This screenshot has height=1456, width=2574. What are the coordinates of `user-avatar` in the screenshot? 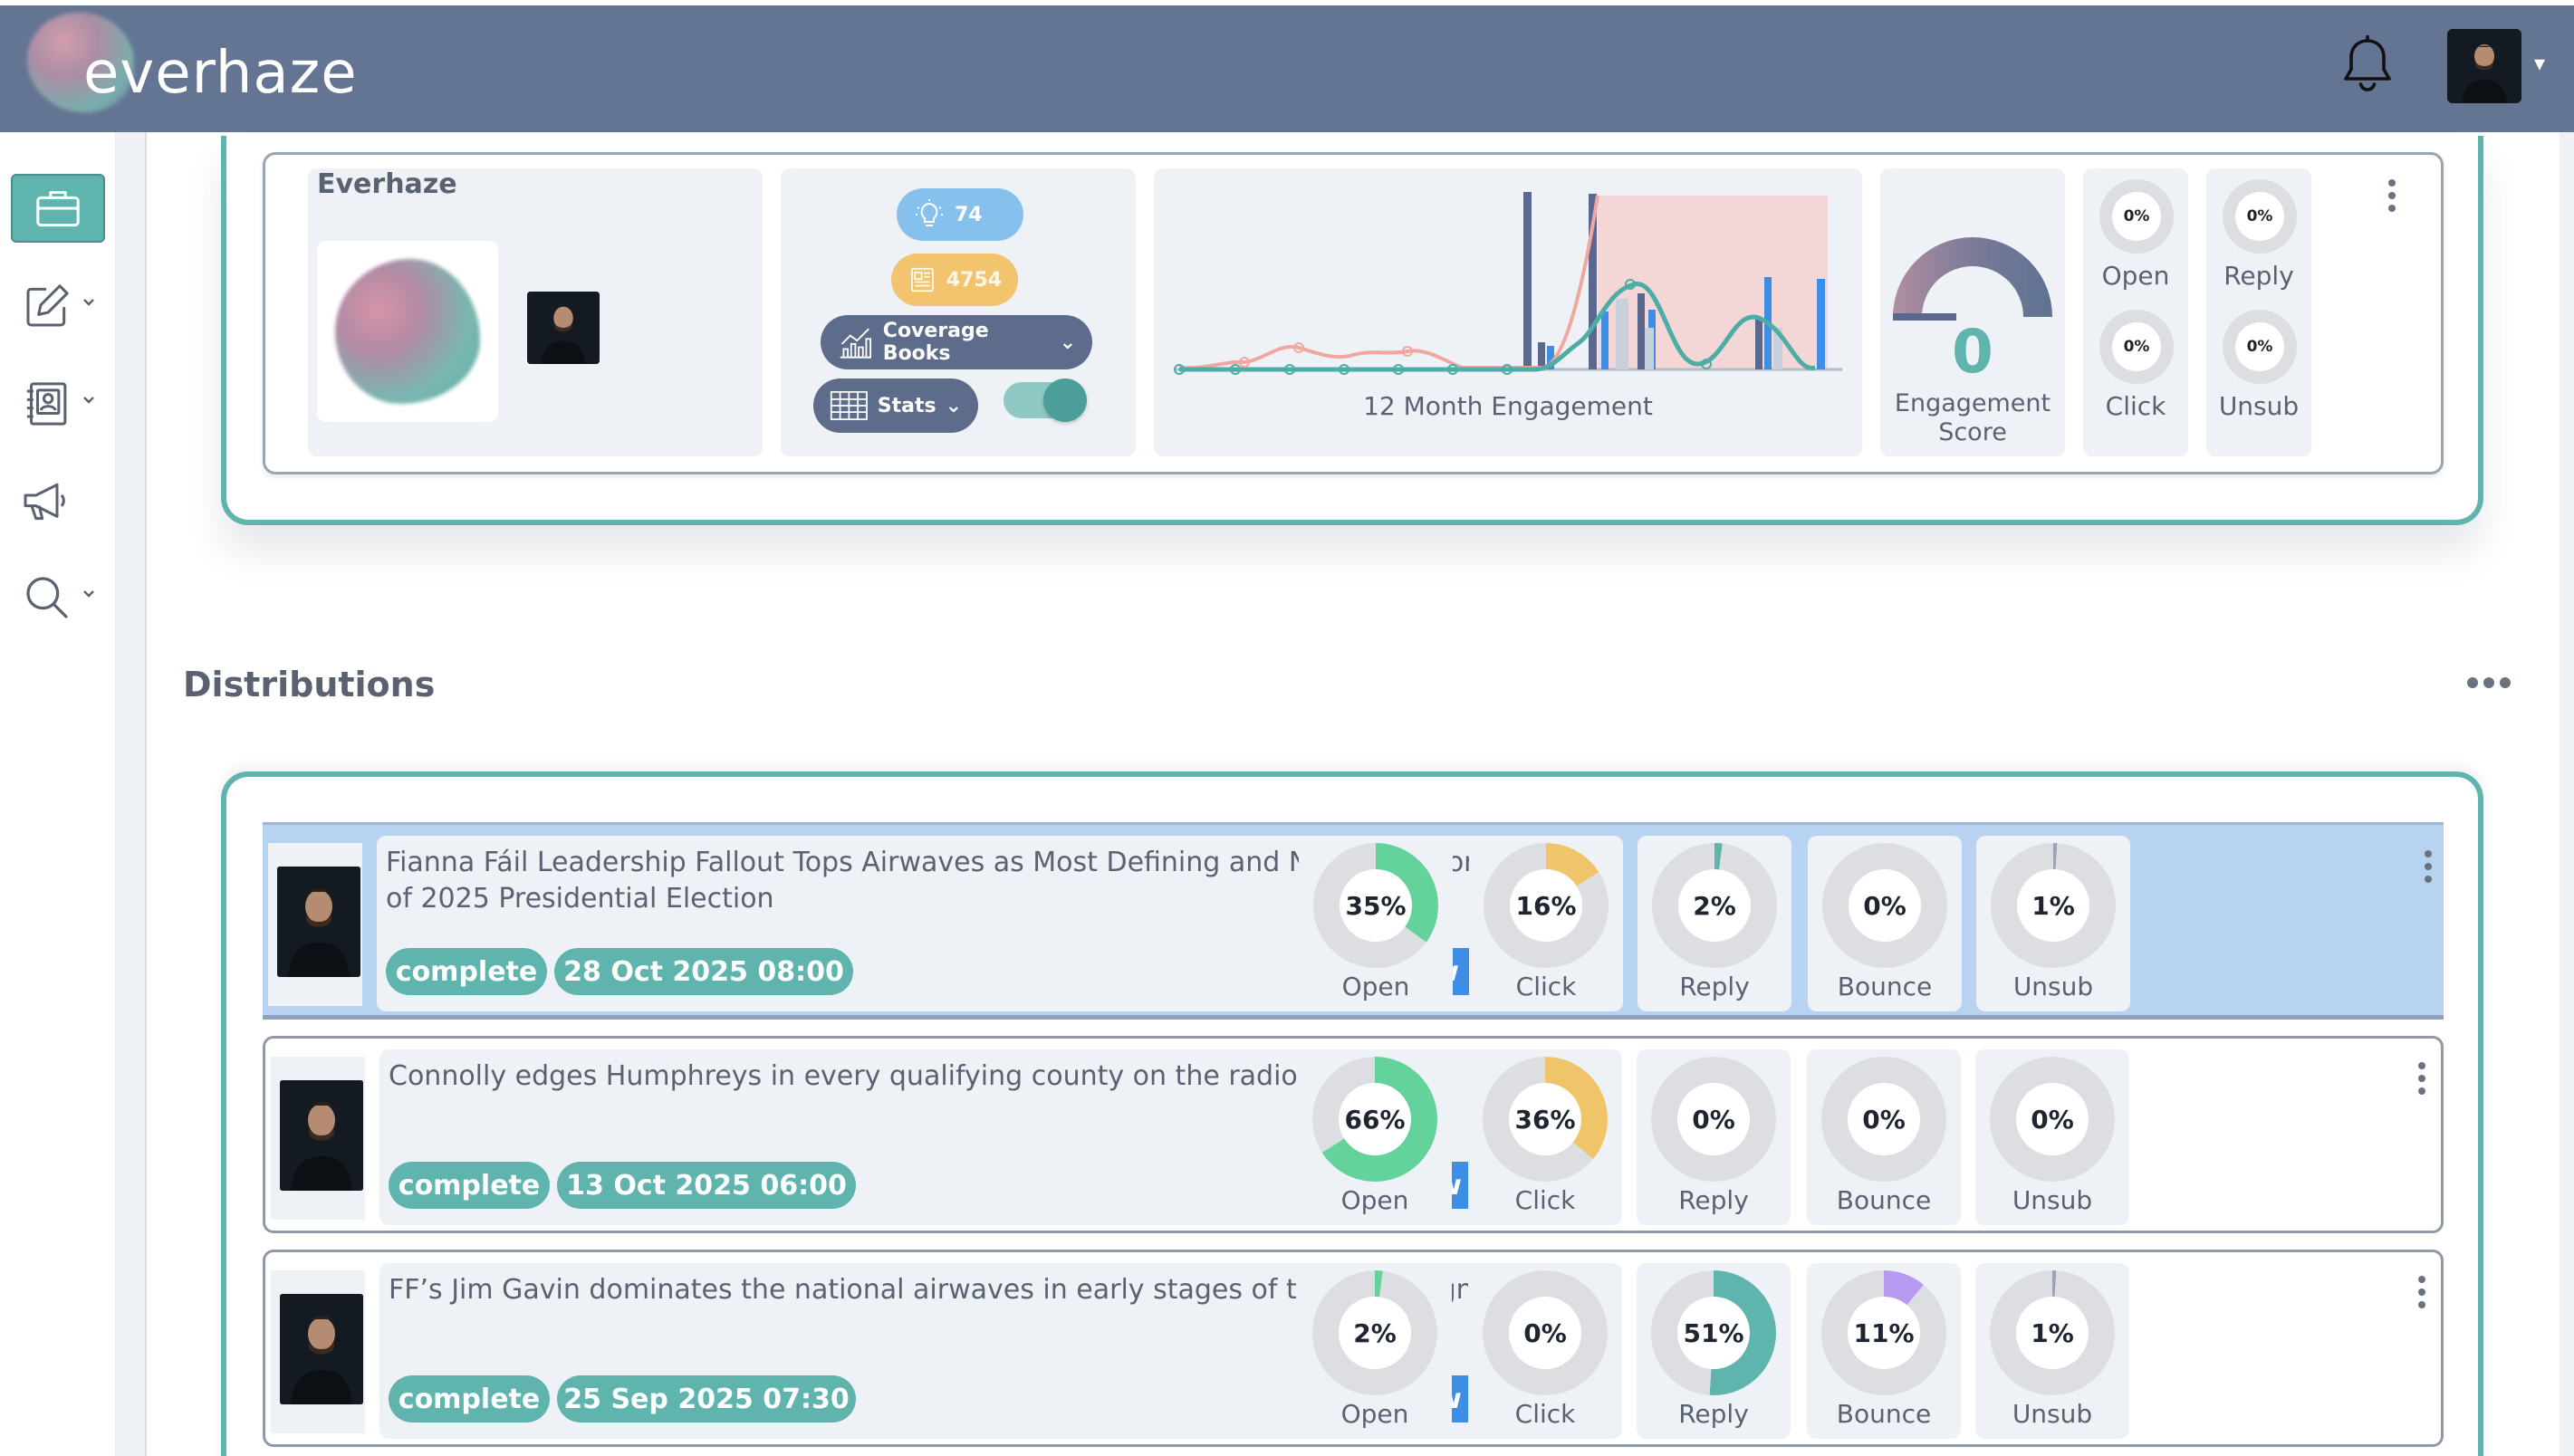 It's located at (2484, 66).